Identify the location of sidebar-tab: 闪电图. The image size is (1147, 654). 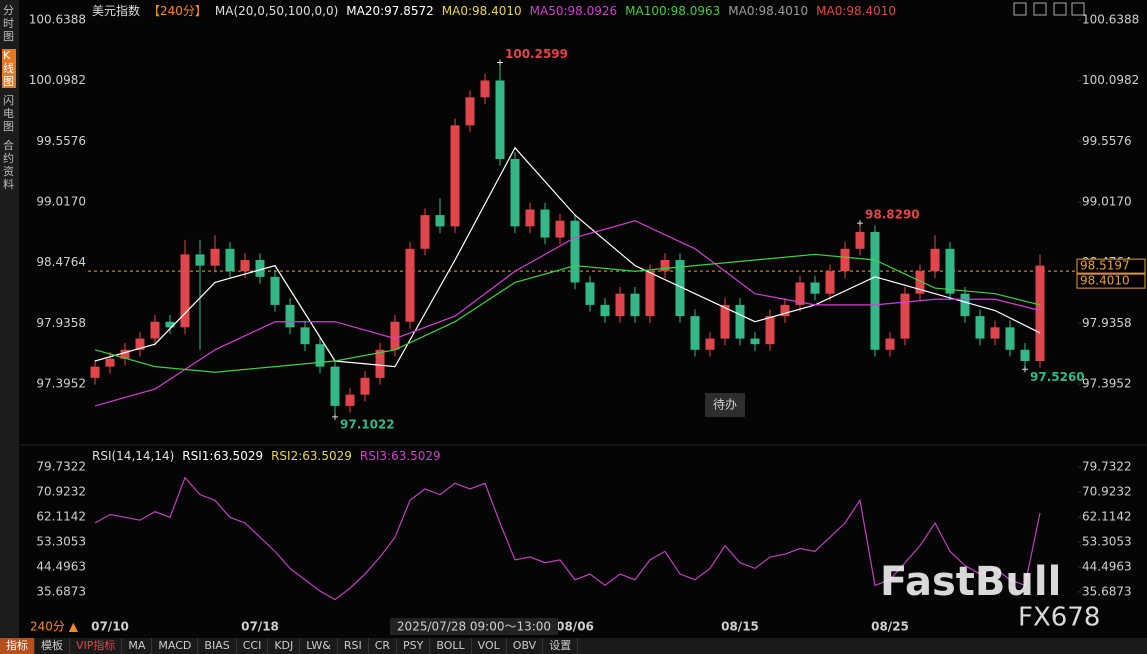
(8, 113).